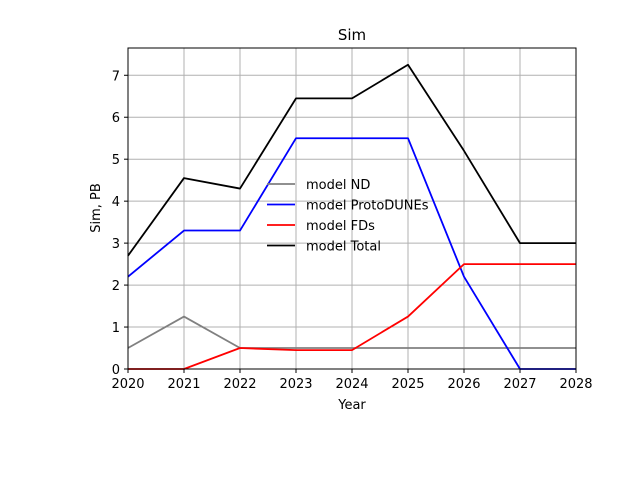 The image size is (640, 480). What do you see at coordinates (352, 35) in the screenshot?
I see `chart-title: Sim` at bounding box center [352, 35].